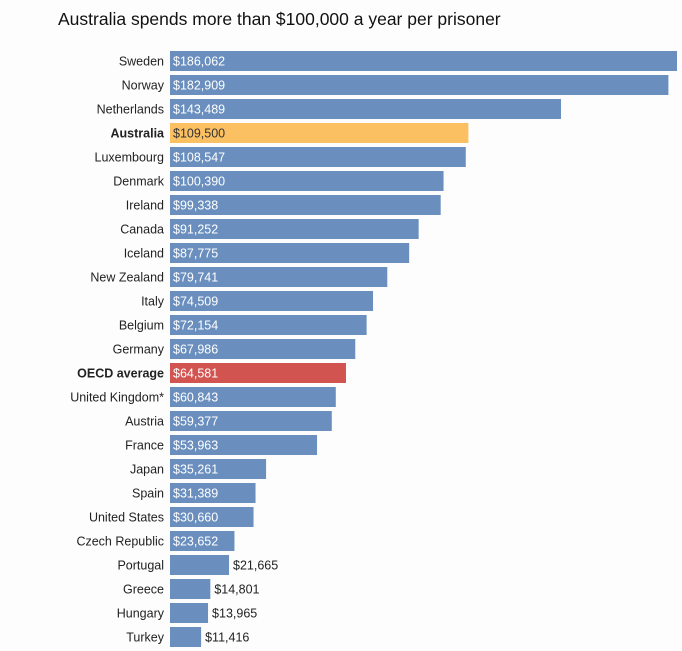 This screenshot has height=651, width=682. Describe the element at coordinates (141, 62) in the screenshot. I see `category-label: Sweden` at that location.